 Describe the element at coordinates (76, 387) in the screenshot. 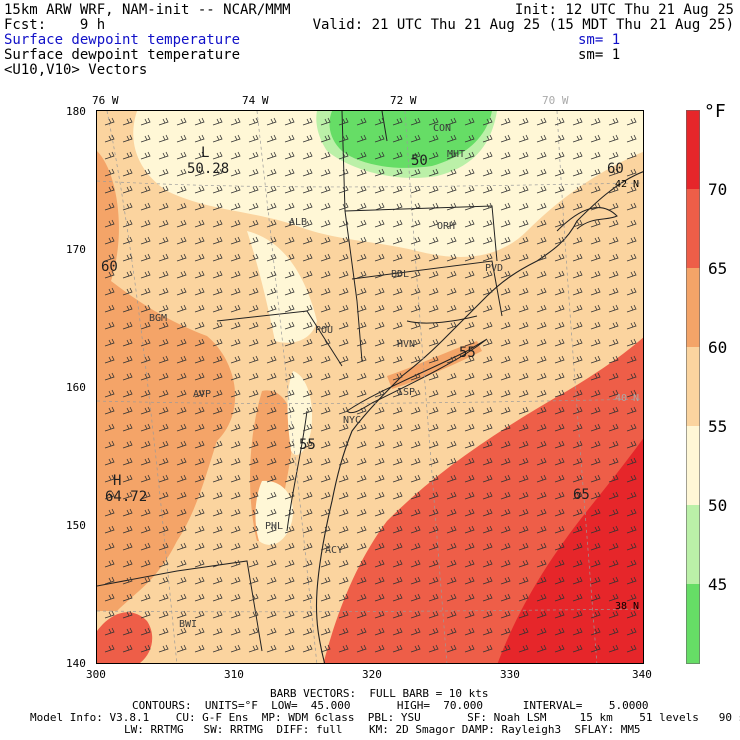

I see `y-tick-160: 160` at that location.